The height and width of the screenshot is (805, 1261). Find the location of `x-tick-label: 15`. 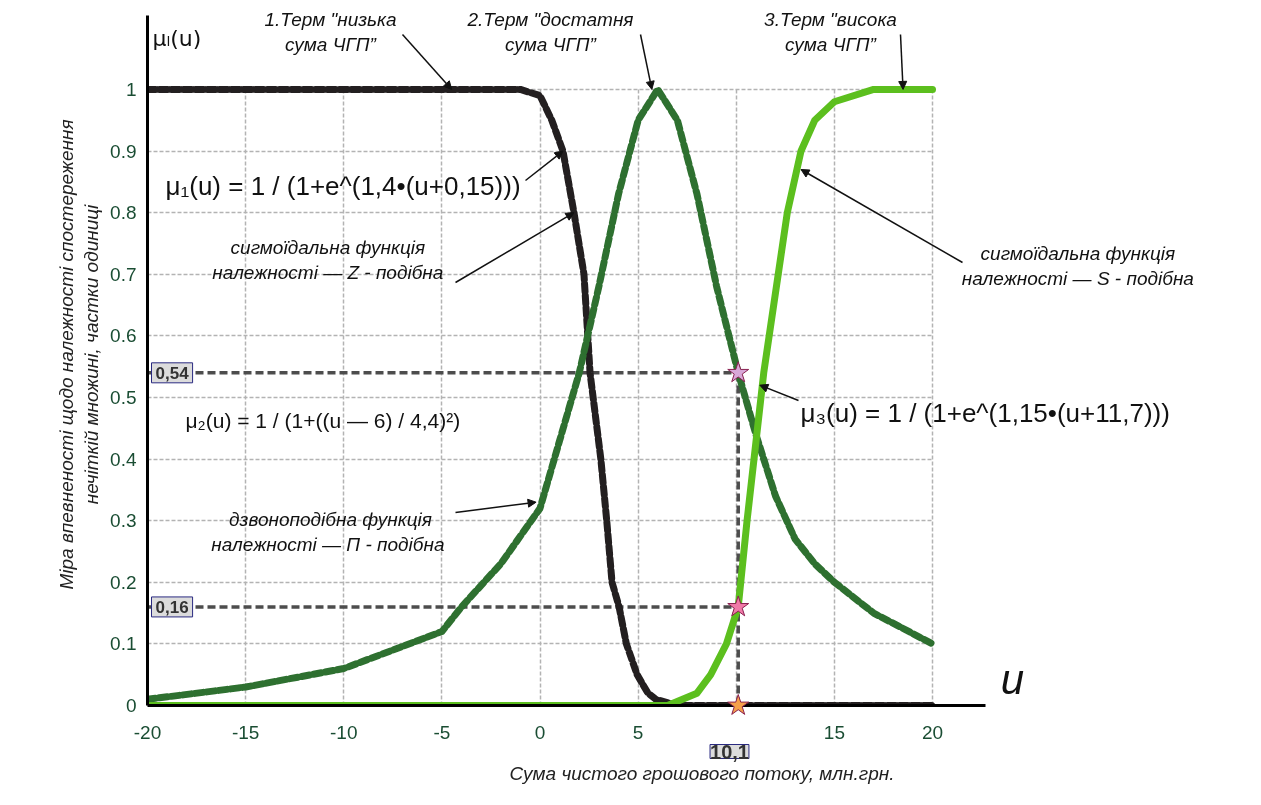

x-tick-label: 15 is located at coordinates (834, 732).